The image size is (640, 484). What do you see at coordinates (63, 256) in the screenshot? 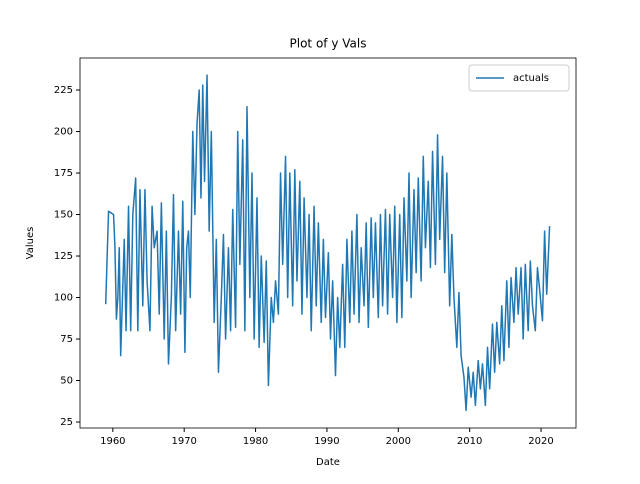
I see `y-tick-label: 125` at bounding box center [63, 256].